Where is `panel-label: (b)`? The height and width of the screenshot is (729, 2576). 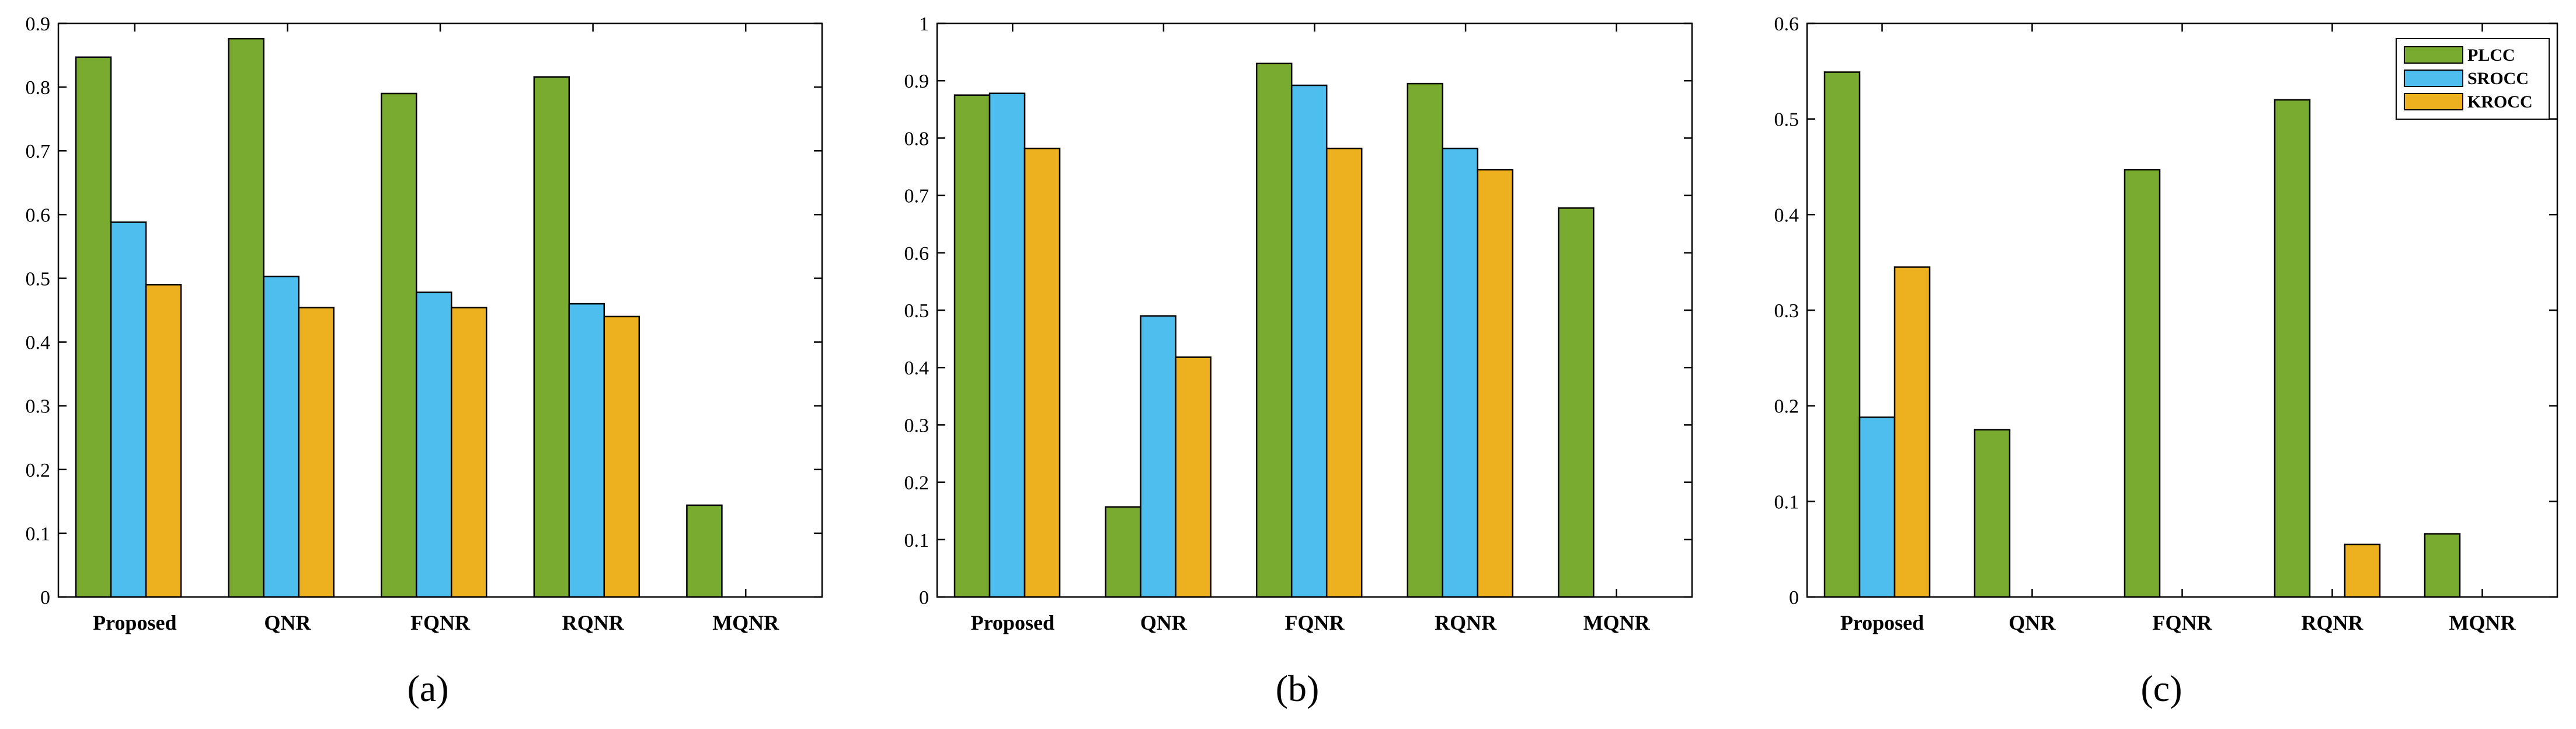 panel-label: (b) is located at coordinates (1298, 689).